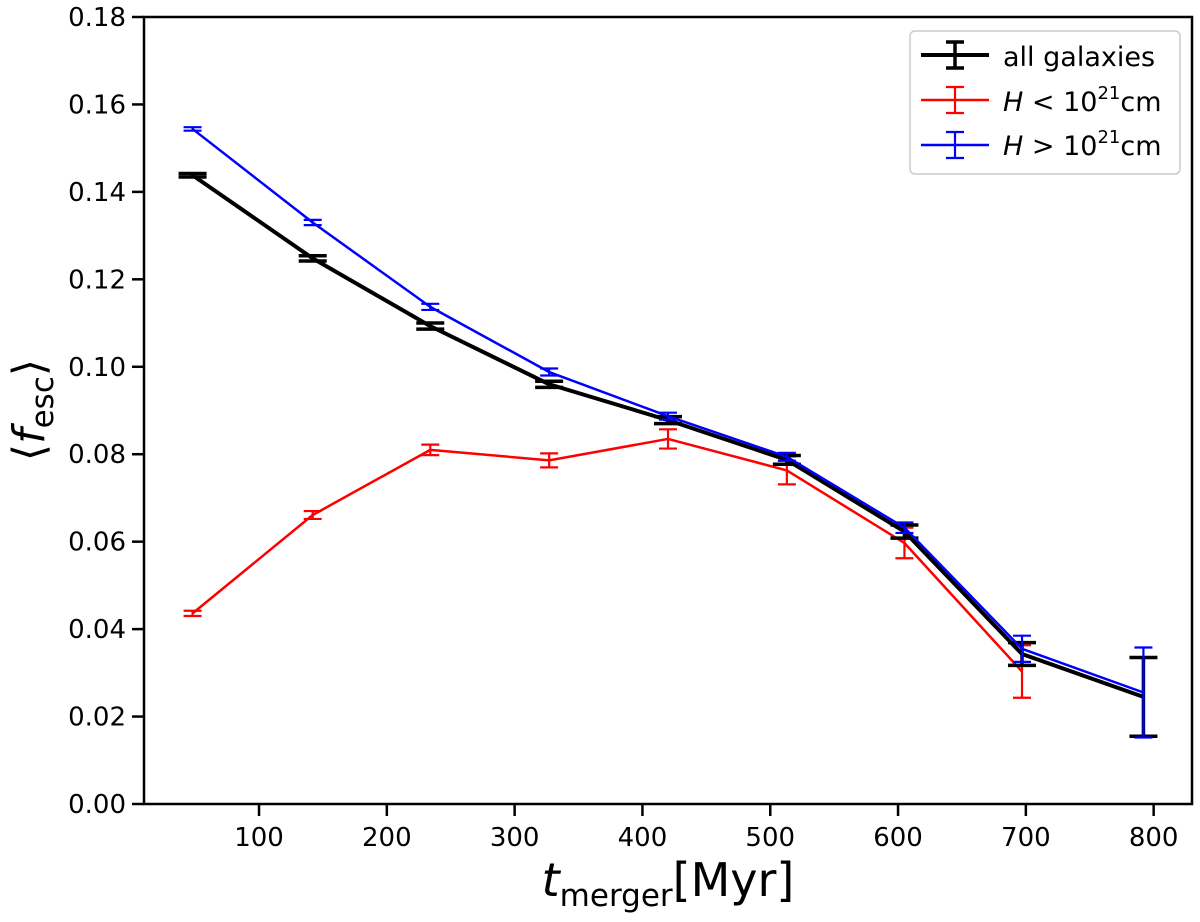 The image size is (1200, 922). What do you see at coordinates (1026, 838) in the screenshot?
I see `x-tick-label: 700` at bounding box center [1026, 838].